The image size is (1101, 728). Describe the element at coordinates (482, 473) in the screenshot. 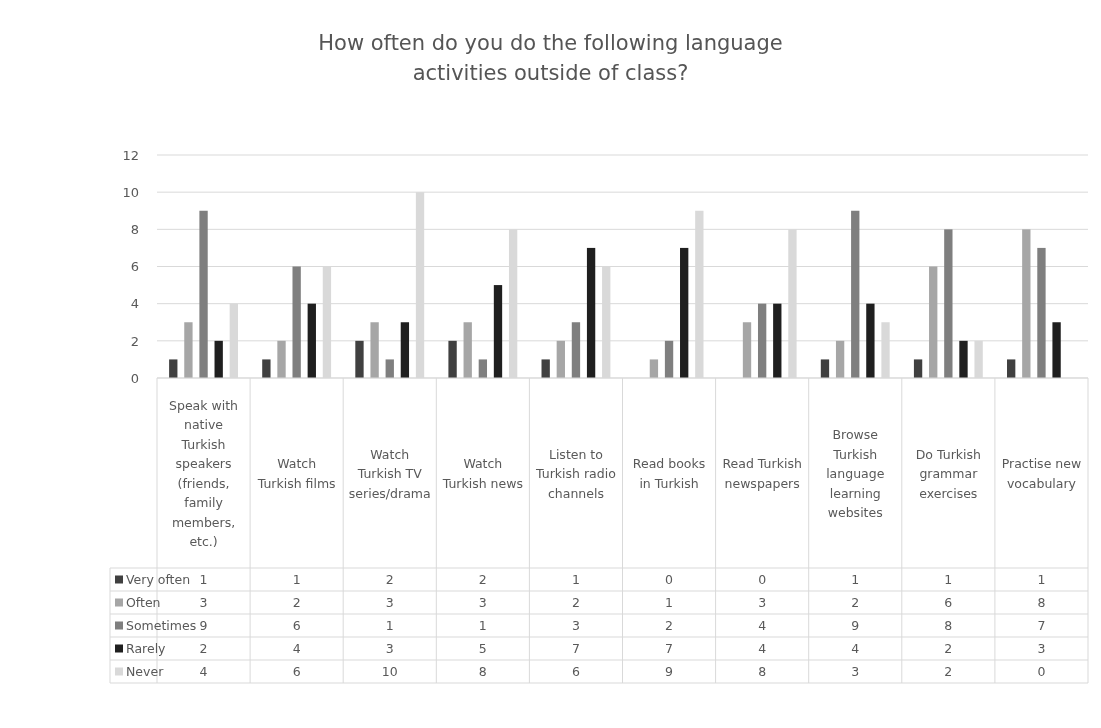

I see `x-tick-label: Watch Turkish news` at that location.